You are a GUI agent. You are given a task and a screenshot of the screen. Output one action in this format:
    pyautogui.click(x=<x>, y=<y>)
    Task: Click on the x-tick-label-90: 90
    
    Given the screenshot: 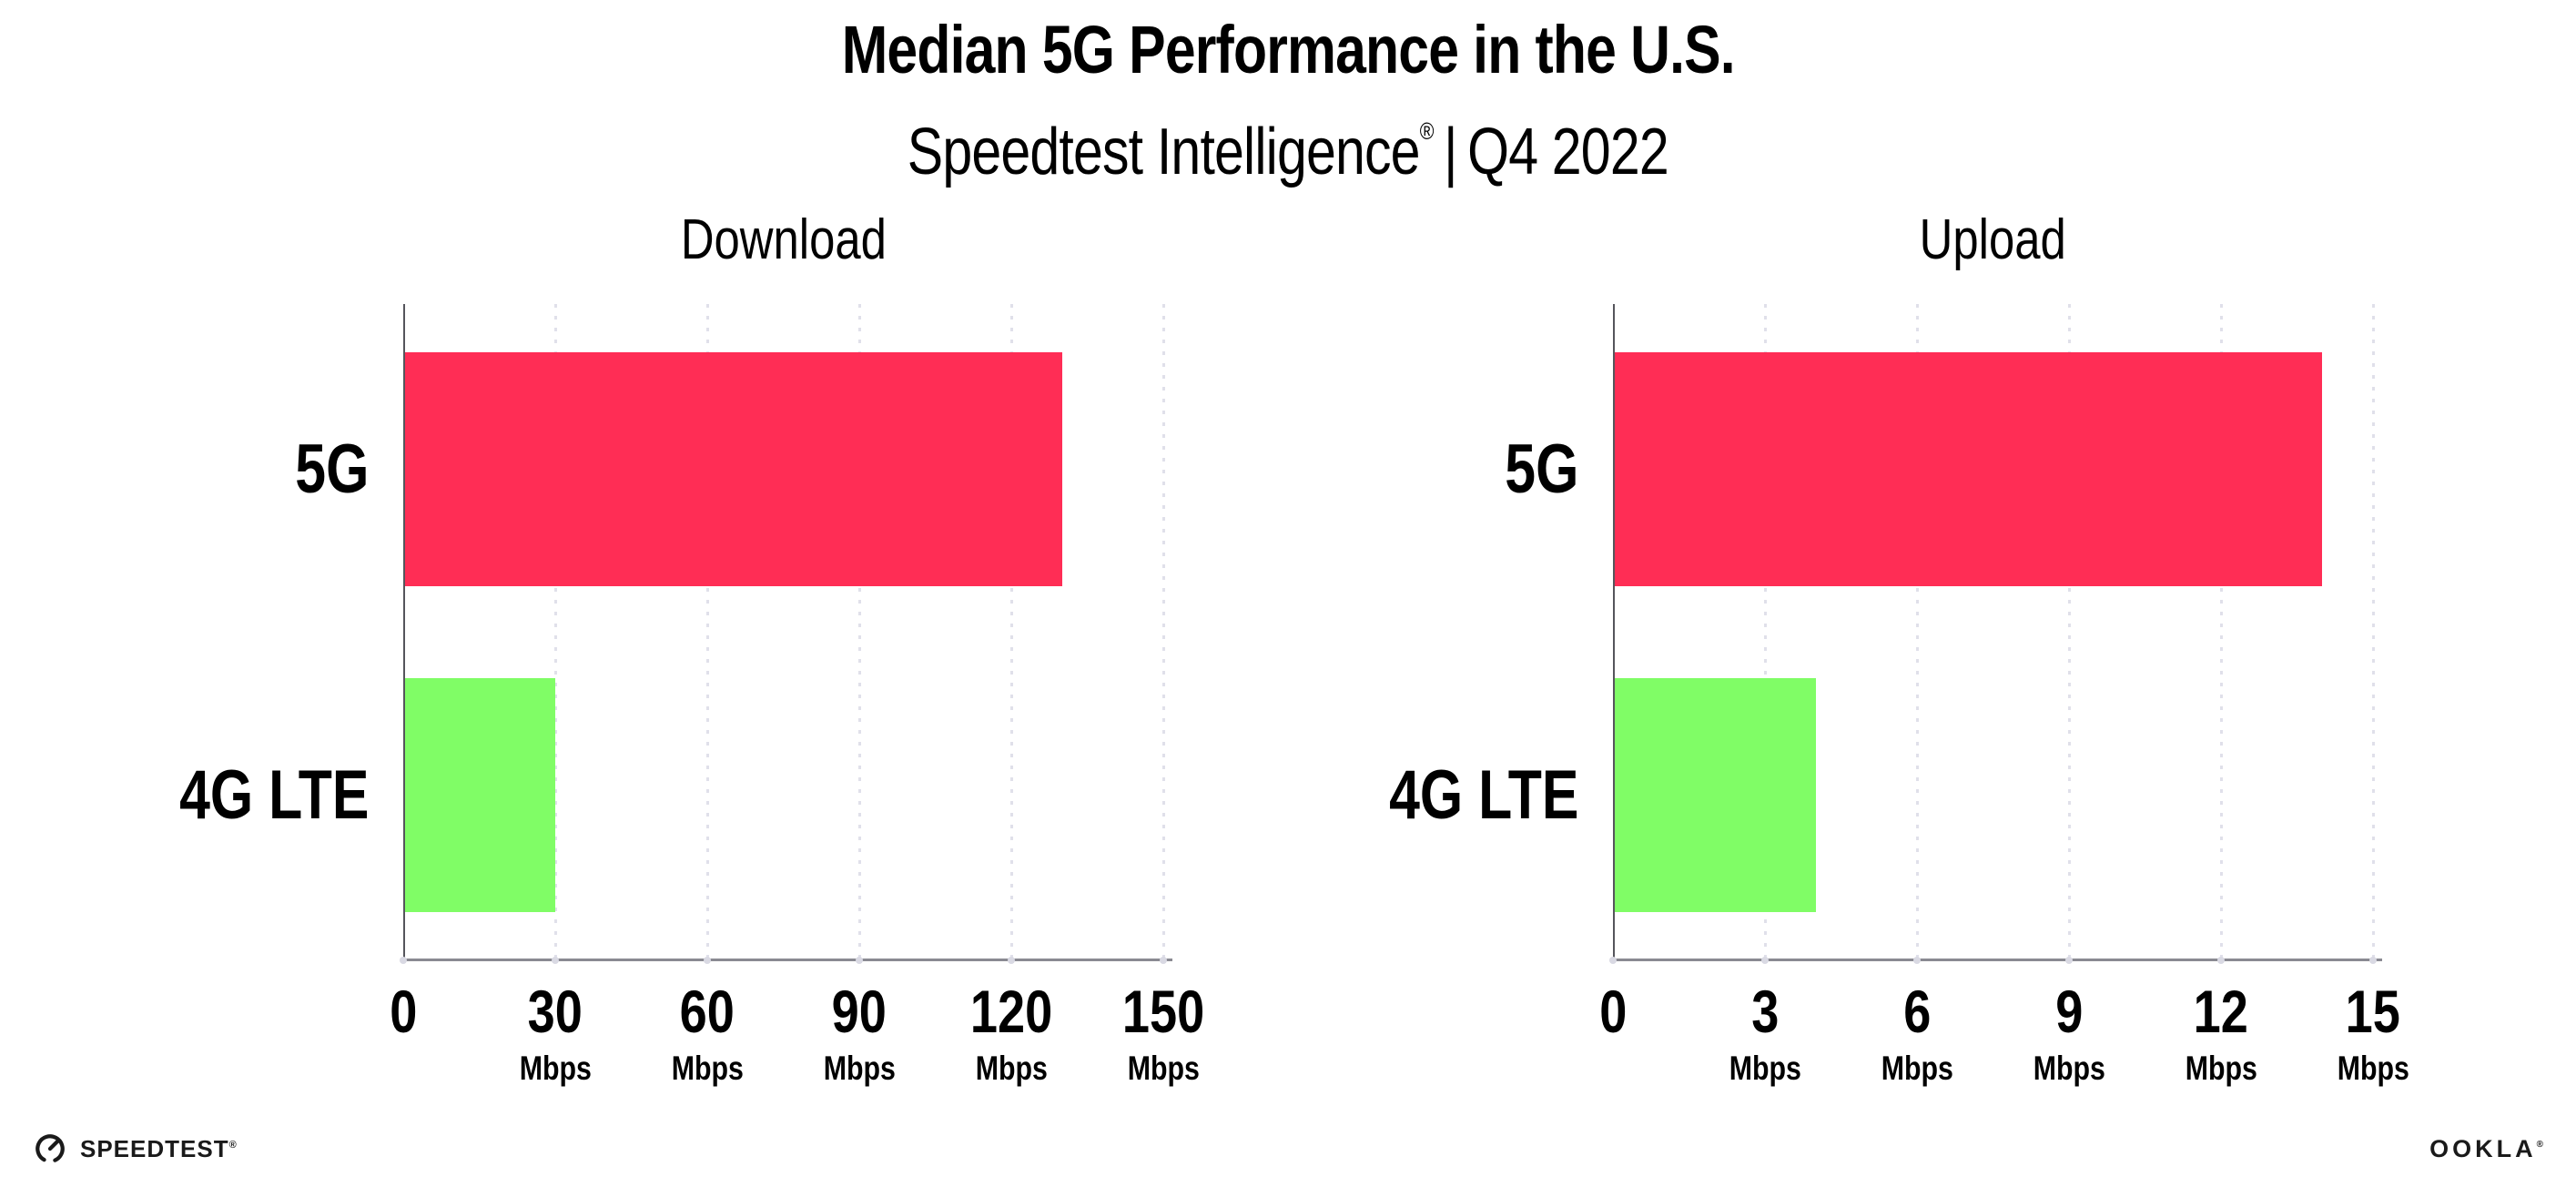 What is the action you would take?
    pyautogui.click(x=859, y=1011)
    